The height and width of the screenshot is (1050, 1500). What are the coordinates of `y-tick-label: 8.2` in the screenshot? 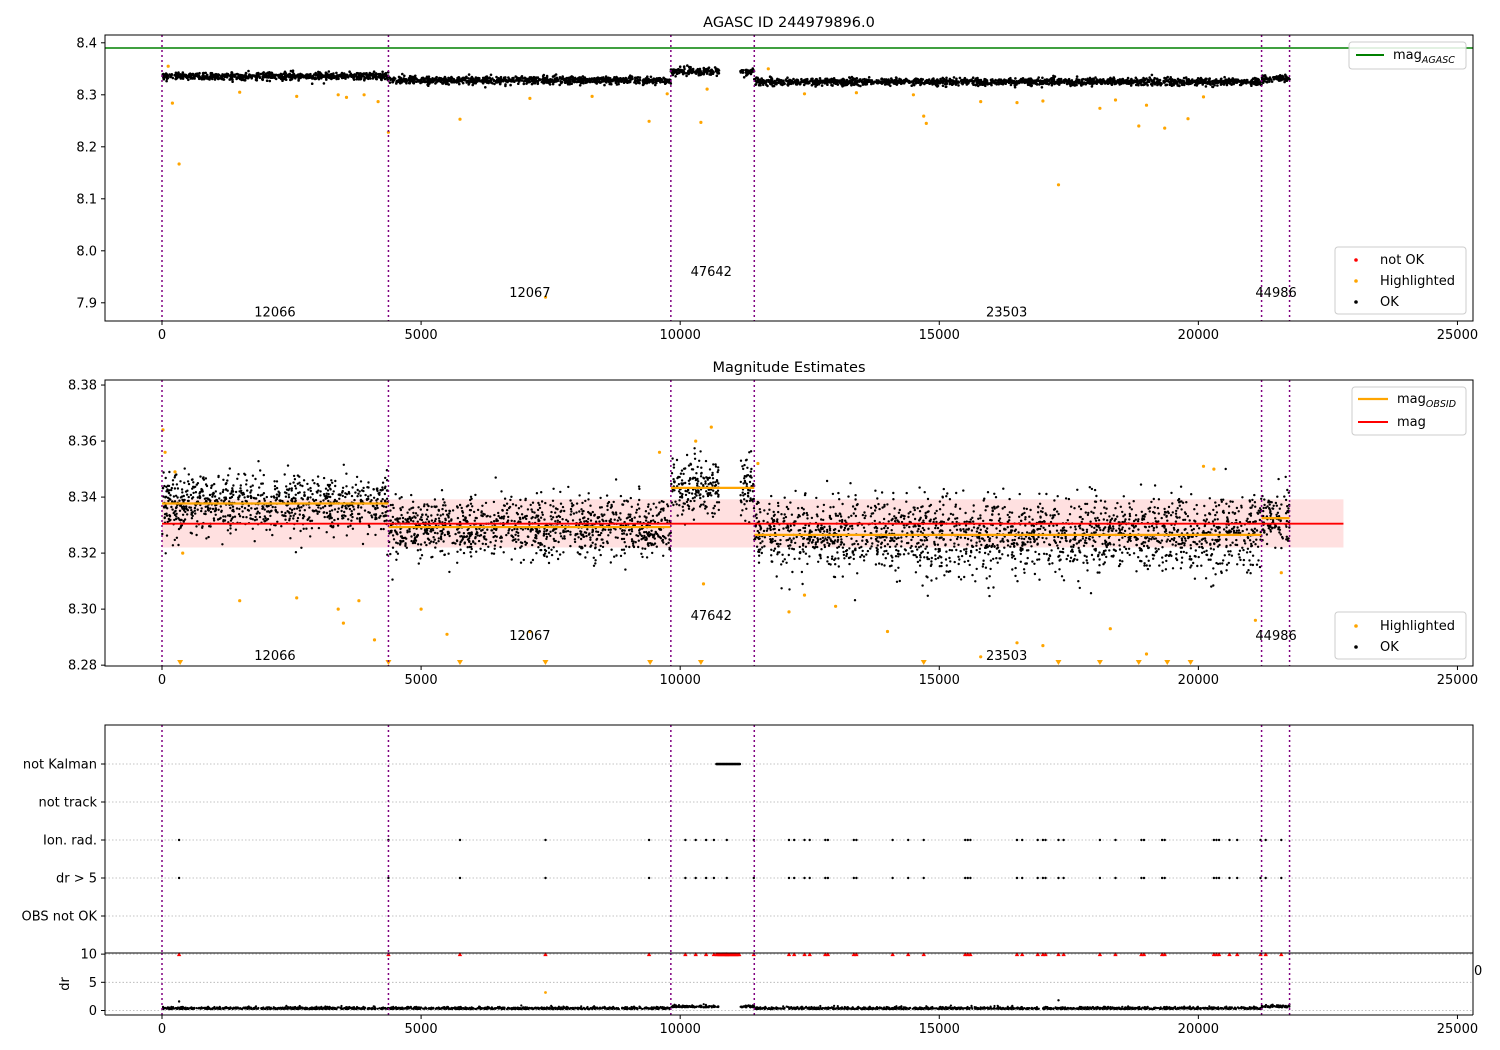 It's located at (86, 147).